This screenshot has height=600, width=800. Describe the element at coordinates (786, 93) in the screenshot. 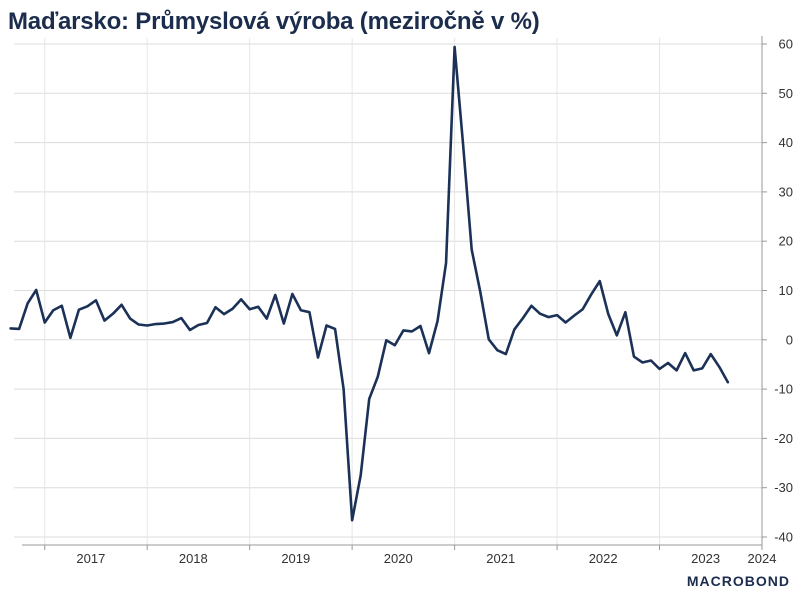

I see `y-tick-label: 50` at that location.